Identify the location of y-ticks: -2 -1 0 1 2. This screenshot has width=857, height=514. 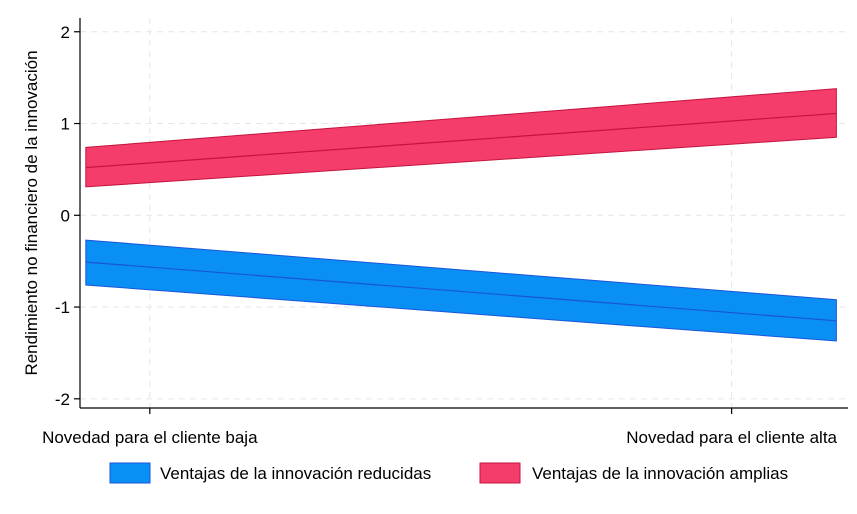
(67, 216).